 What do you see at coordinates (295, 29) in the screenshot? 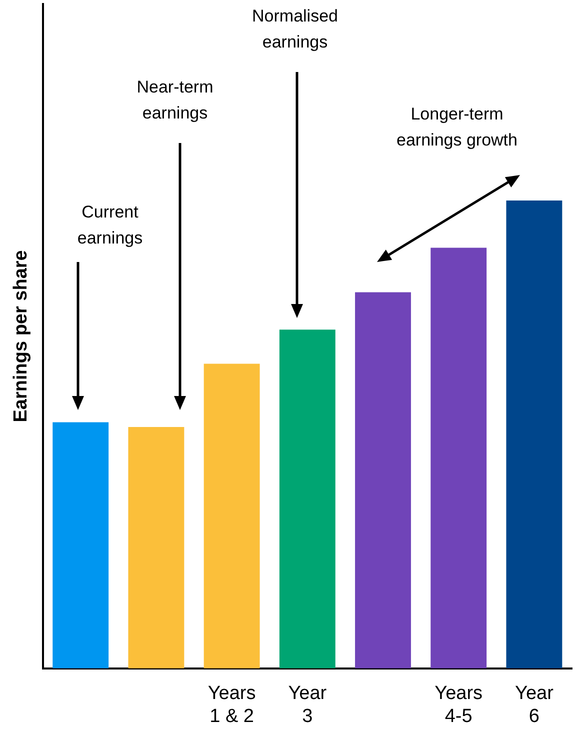
I see `text: Normalised earnings` at bounding box center [295, 29].